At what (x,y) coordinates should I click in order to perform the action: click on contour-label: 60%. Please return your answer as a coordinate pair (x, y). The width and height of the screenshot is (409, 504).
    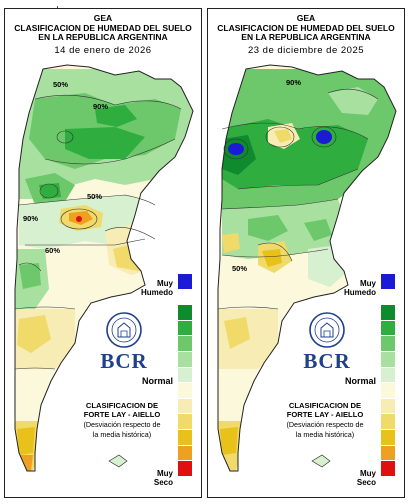
    Looking at the image, I should click on (52, 250).